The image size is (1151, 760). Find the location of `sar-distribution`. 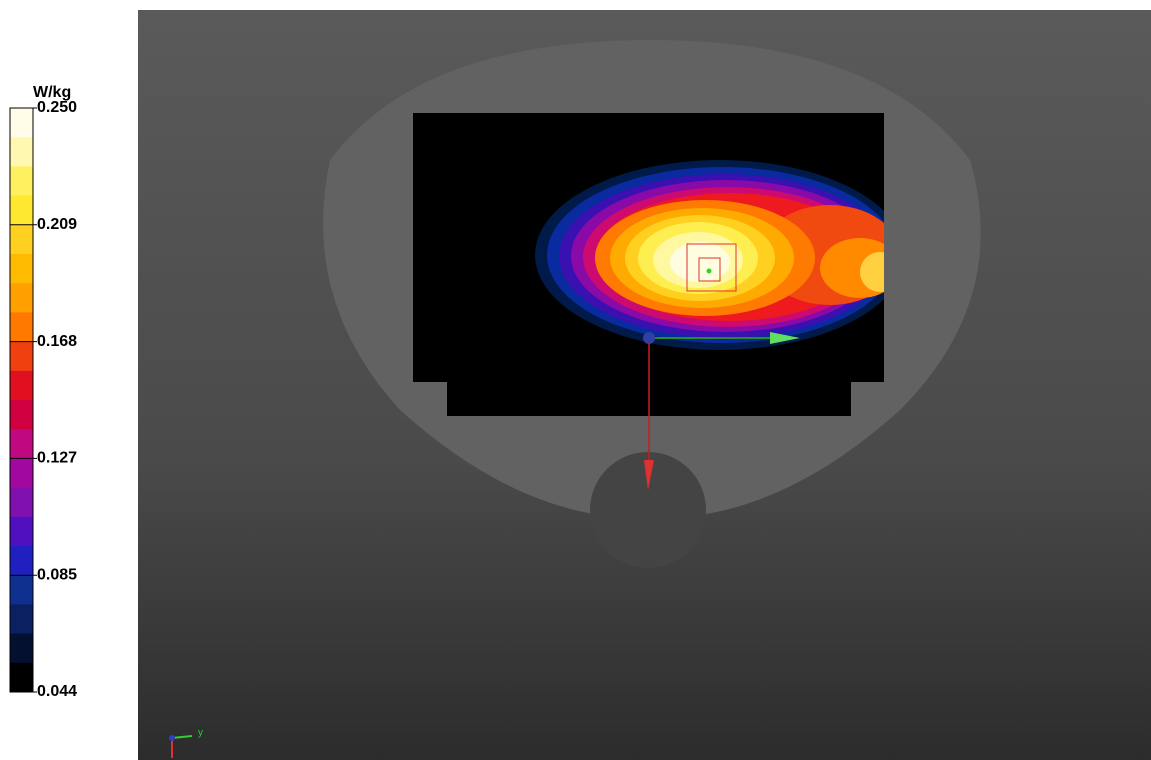

sar-distribution is located at coordinates (709, 255).